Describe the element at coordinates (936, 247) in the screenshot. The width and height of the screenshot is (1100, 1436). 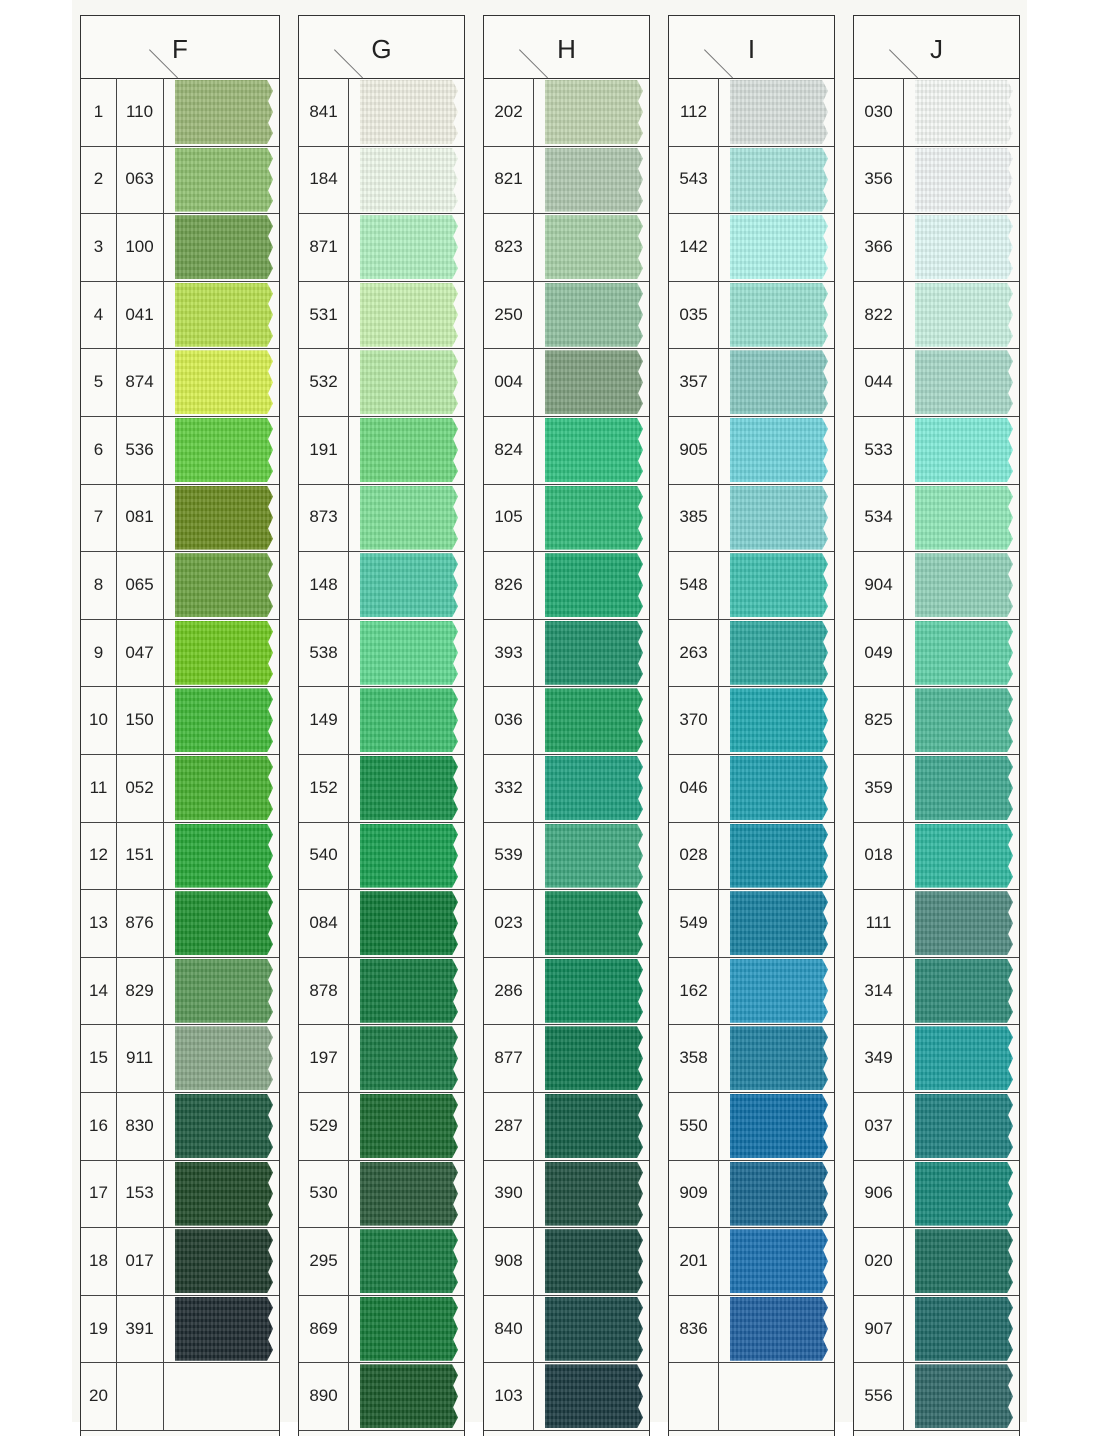
I see `color-row: 366` at that location.